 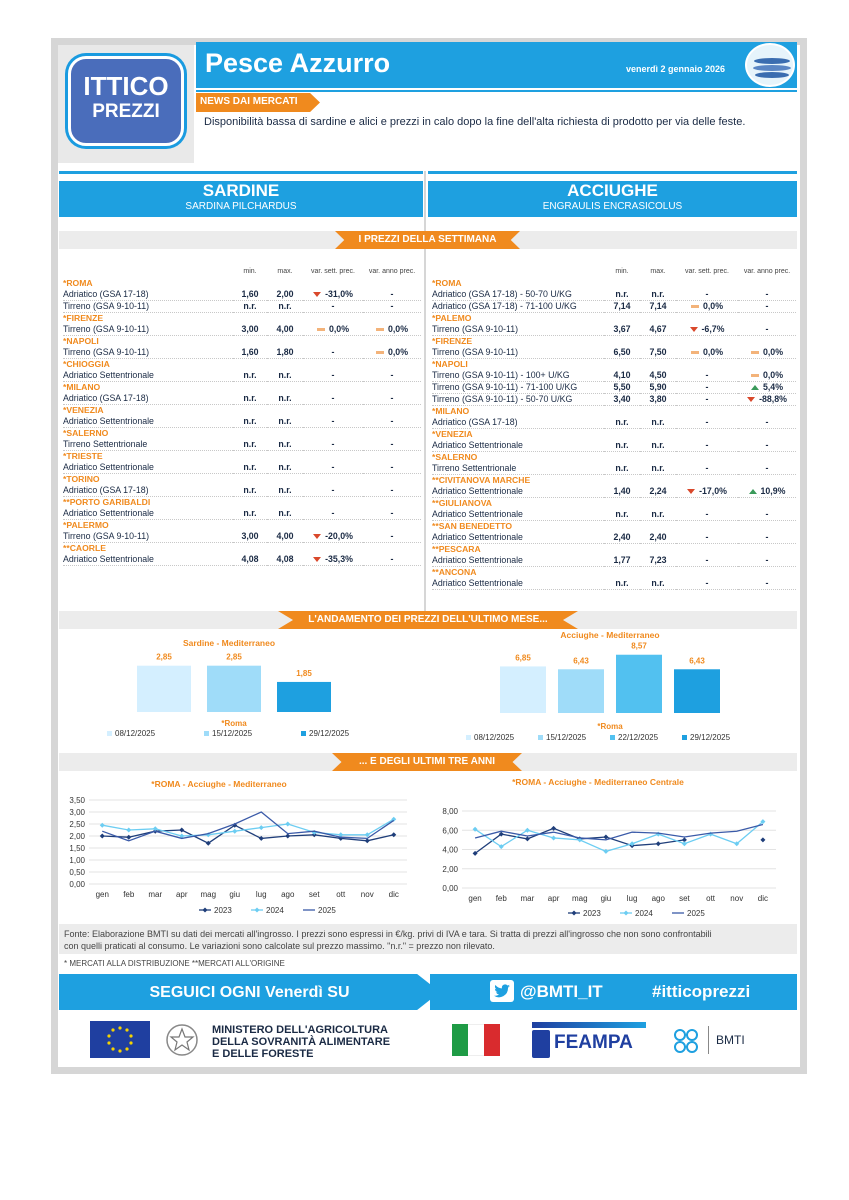 I want to click on bar-label: 6,43, so click(x=697, y=660).